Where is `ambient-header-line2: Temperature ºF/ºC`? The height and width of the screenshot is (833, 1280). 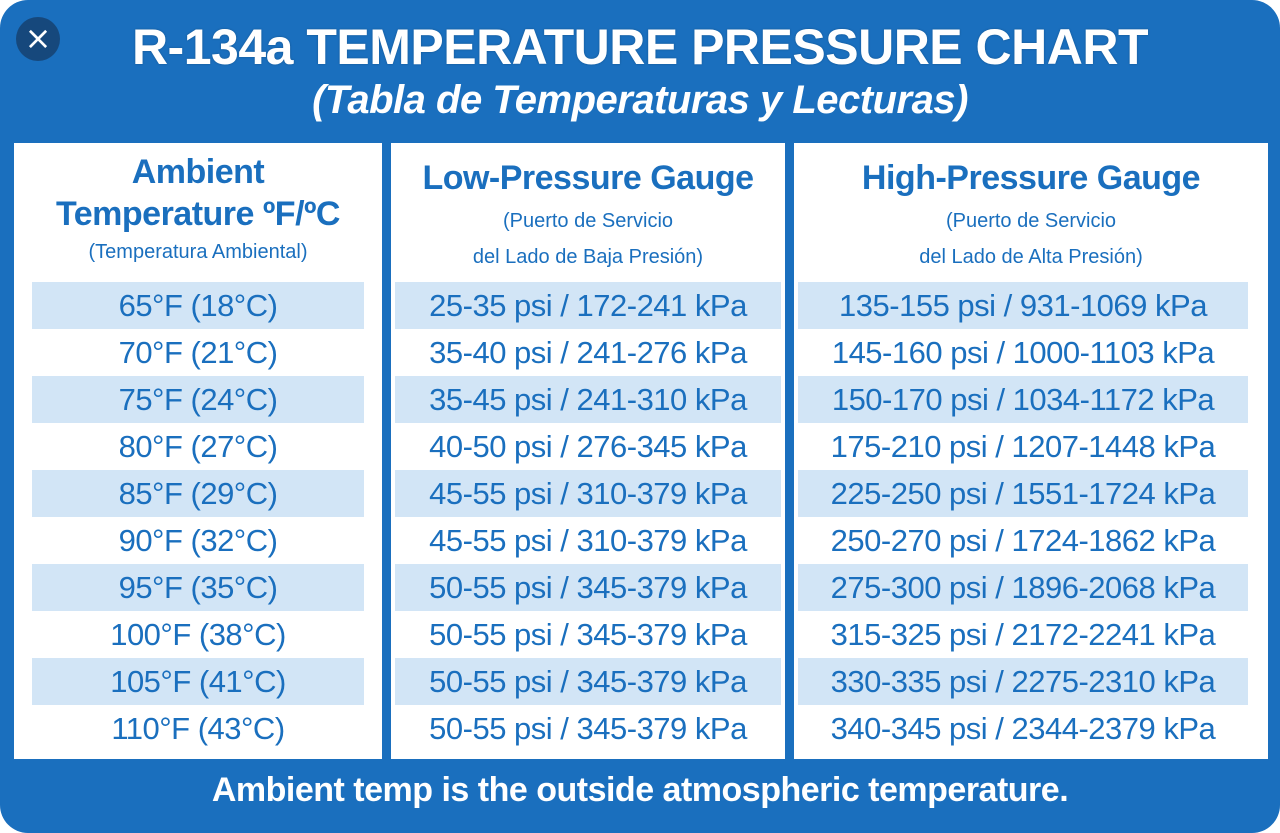
ambient-header-line2: Temperature ºF/ºC is located at coordinates (198, 214).